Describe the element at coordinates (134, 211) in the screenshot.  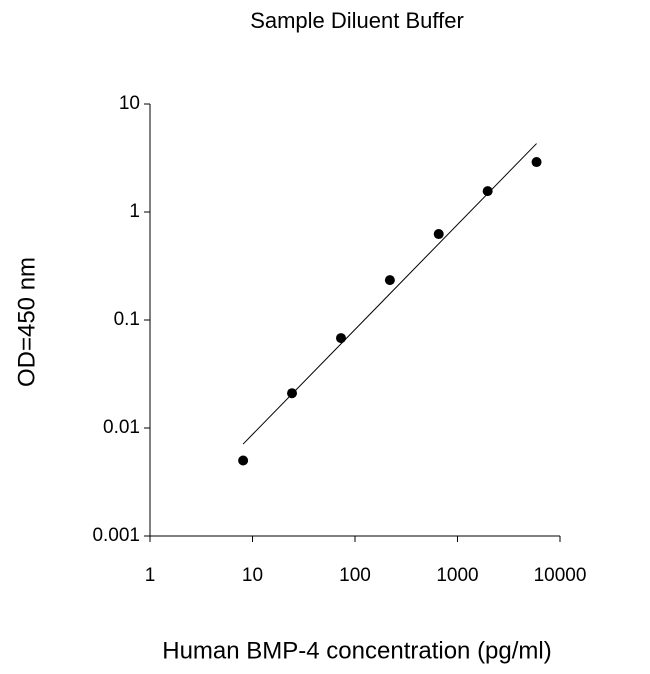
I see `y-tick-label: 1` at that location.